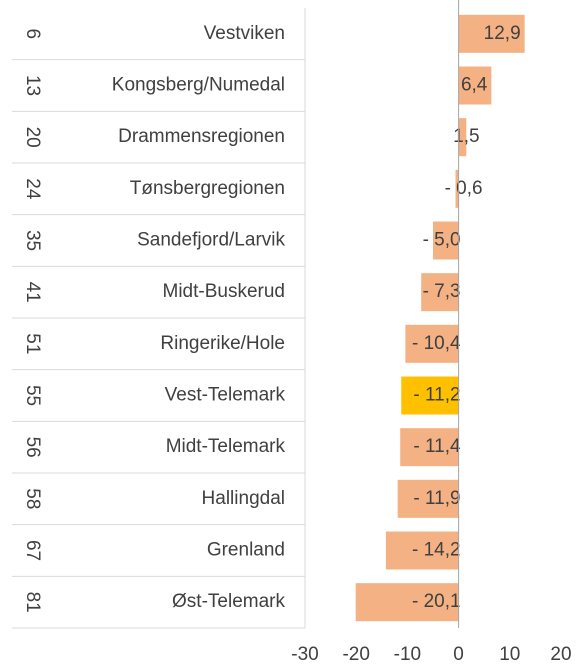 The height and width of the screenshot is (666, 584). What do you see at coordinates (32, 395) in the screenshot?
I see `rank-label: 55` at bounding box center [32, 395].